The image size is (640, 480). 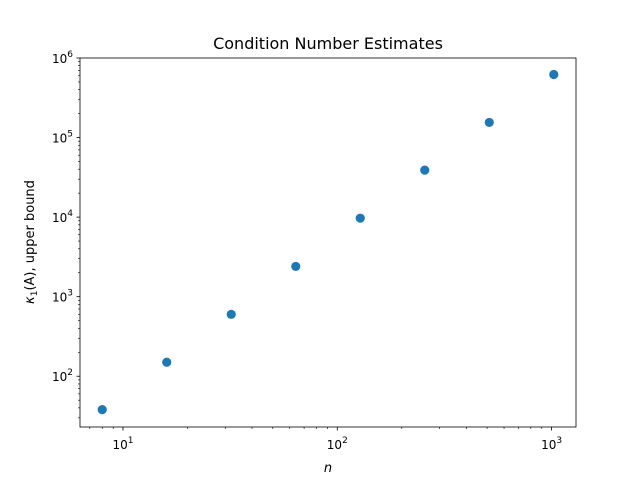 What do you see at coordinates (345, 441) in the screenshot?
I see `x-tick-label-exponent: 2` at bounding box center [345, 441].